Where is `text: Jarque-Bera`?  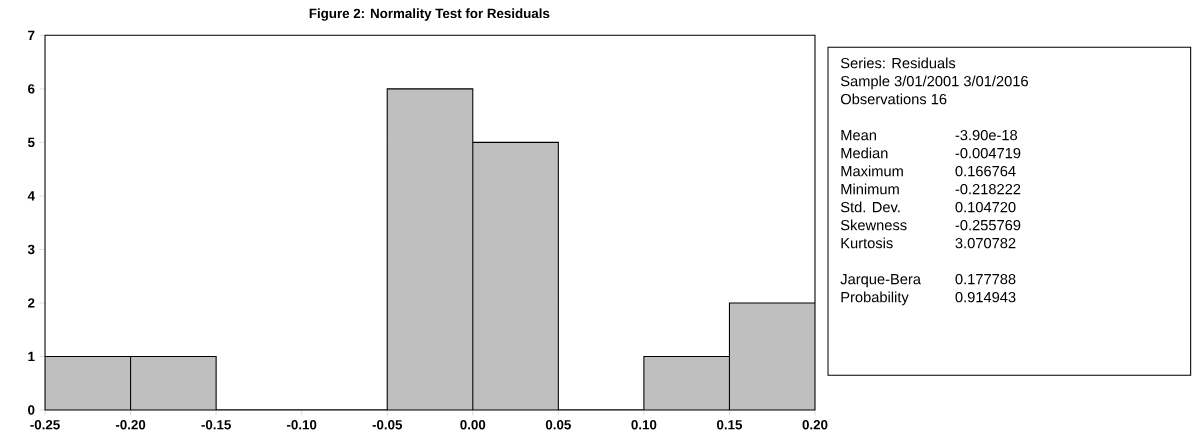 text: Jarque-Bera is located at coordinates (880, 281).